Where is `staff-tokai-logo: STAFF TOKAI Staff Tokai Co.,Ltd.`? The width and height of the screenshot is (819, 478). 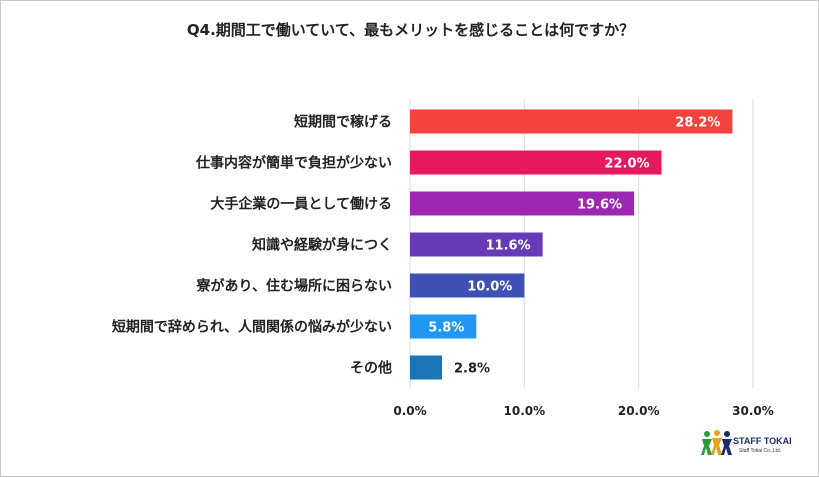 staff-tokai-logo: STAFF TOKAI Staff Tokai Co.,Ltd. is located at coordinates (751, 445).